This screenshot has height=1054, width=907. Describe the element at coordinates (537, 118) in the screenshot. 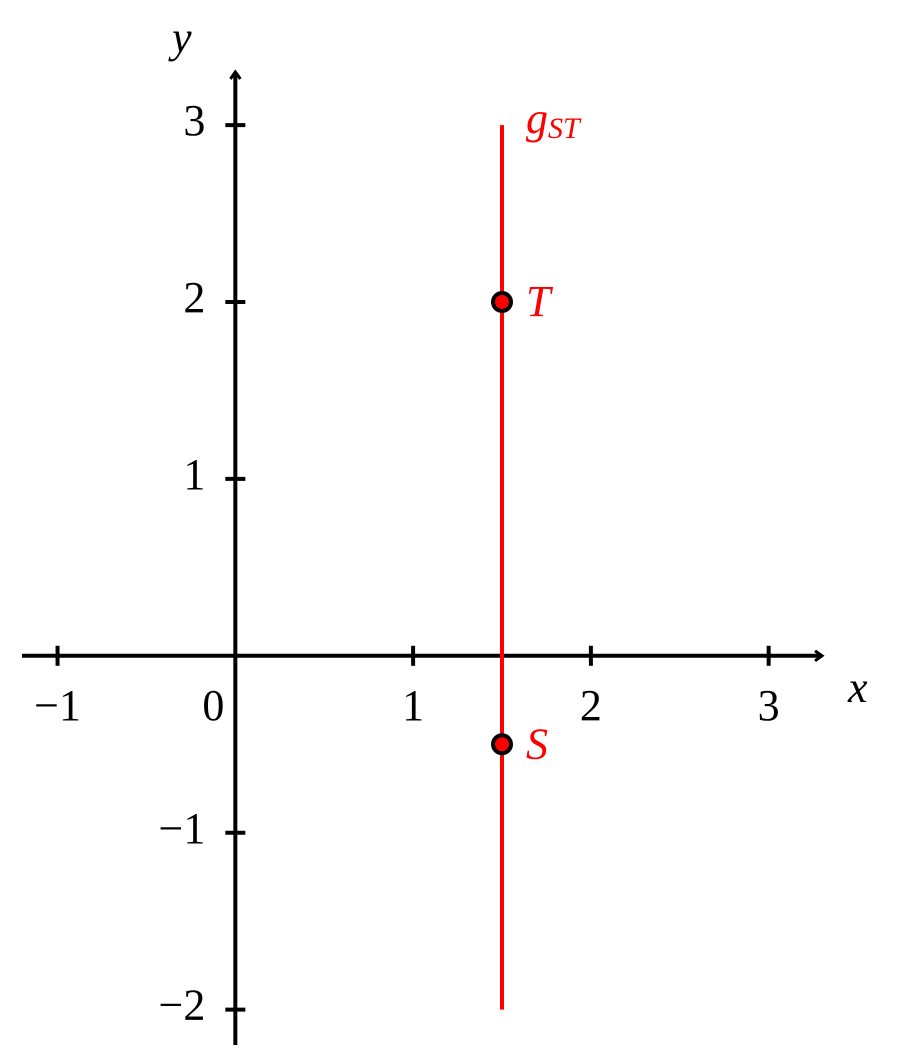

I see `line-label-main: g` at that location.